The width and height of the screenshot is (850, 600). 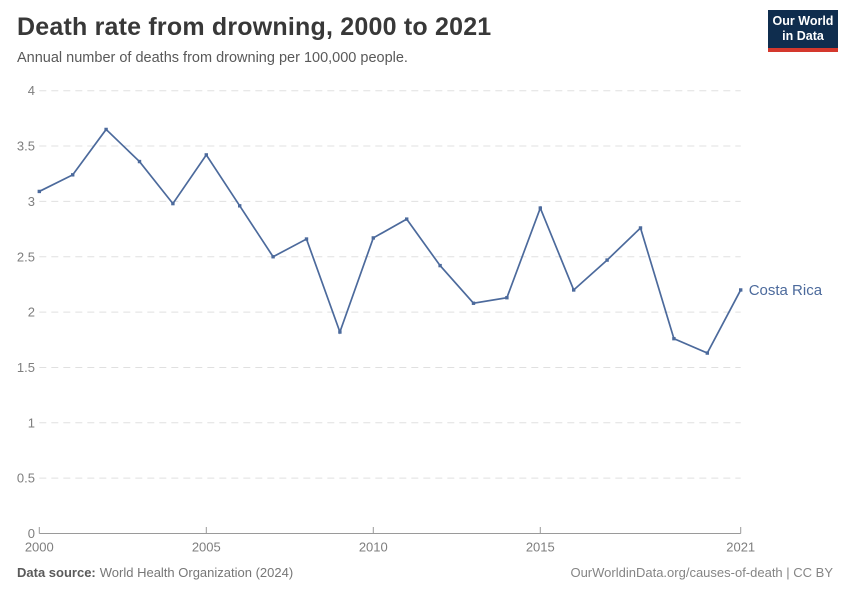 What do you see at coordinates (39, 547) in the screenshot?
I see `x-axis-tick-label: 2000` at bounding box center [39, 547].